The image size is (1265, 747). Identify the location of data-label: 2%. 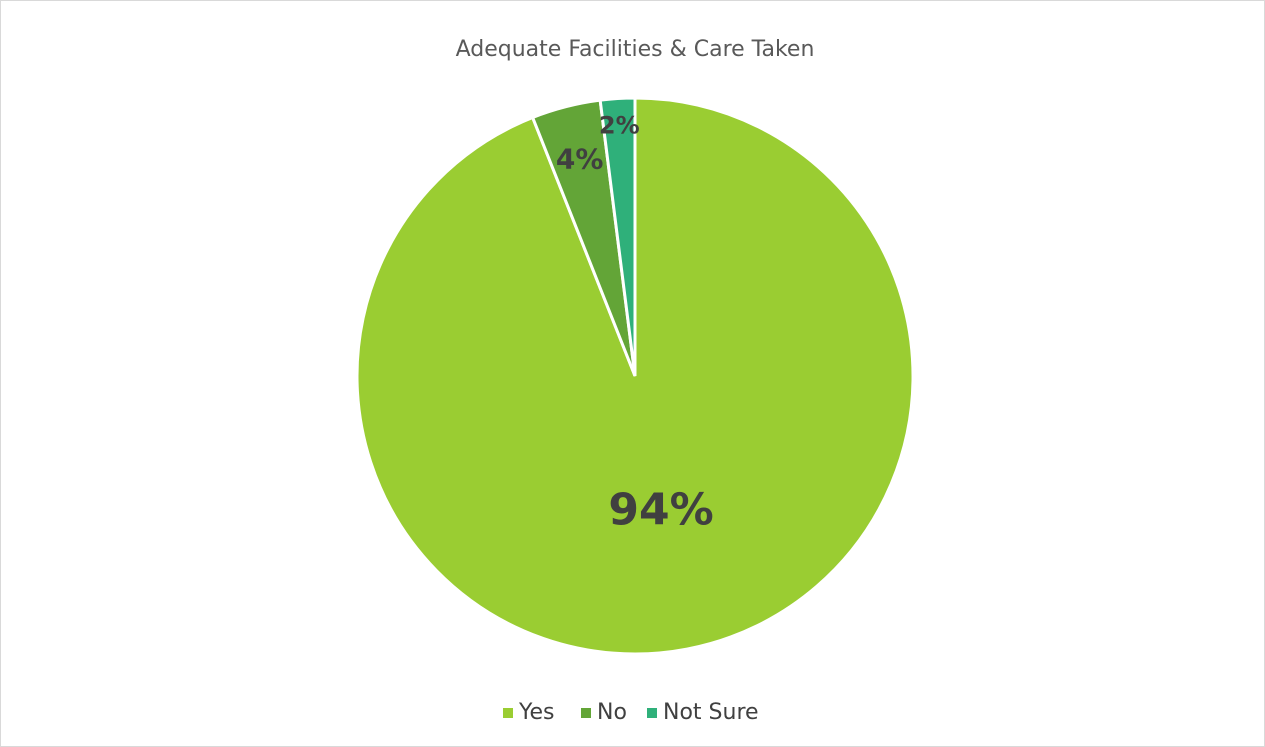
(619, 125).